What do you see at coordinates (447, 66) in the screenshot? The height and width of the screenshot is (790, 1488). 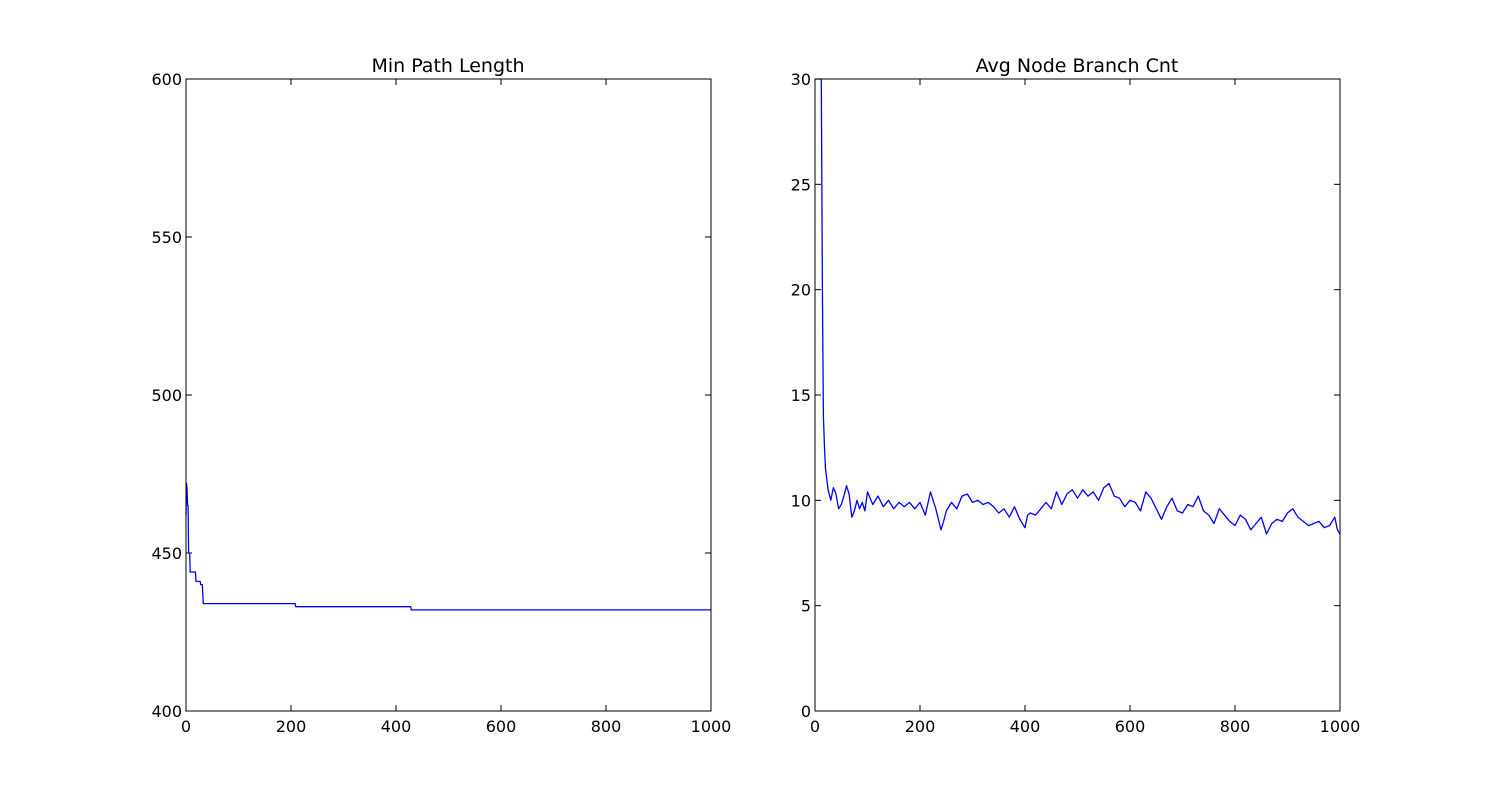 I see `chart-title: Min Path Length` at bounding box center [447, 66].